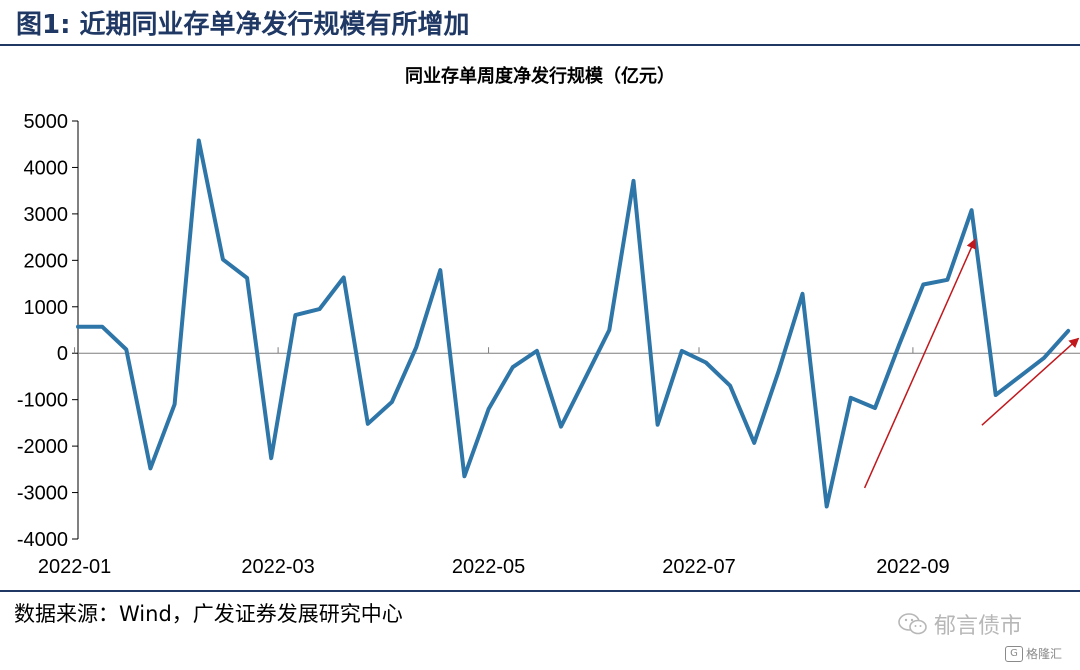  I want to click on y-tick-label: -4000, so click(42, 540).